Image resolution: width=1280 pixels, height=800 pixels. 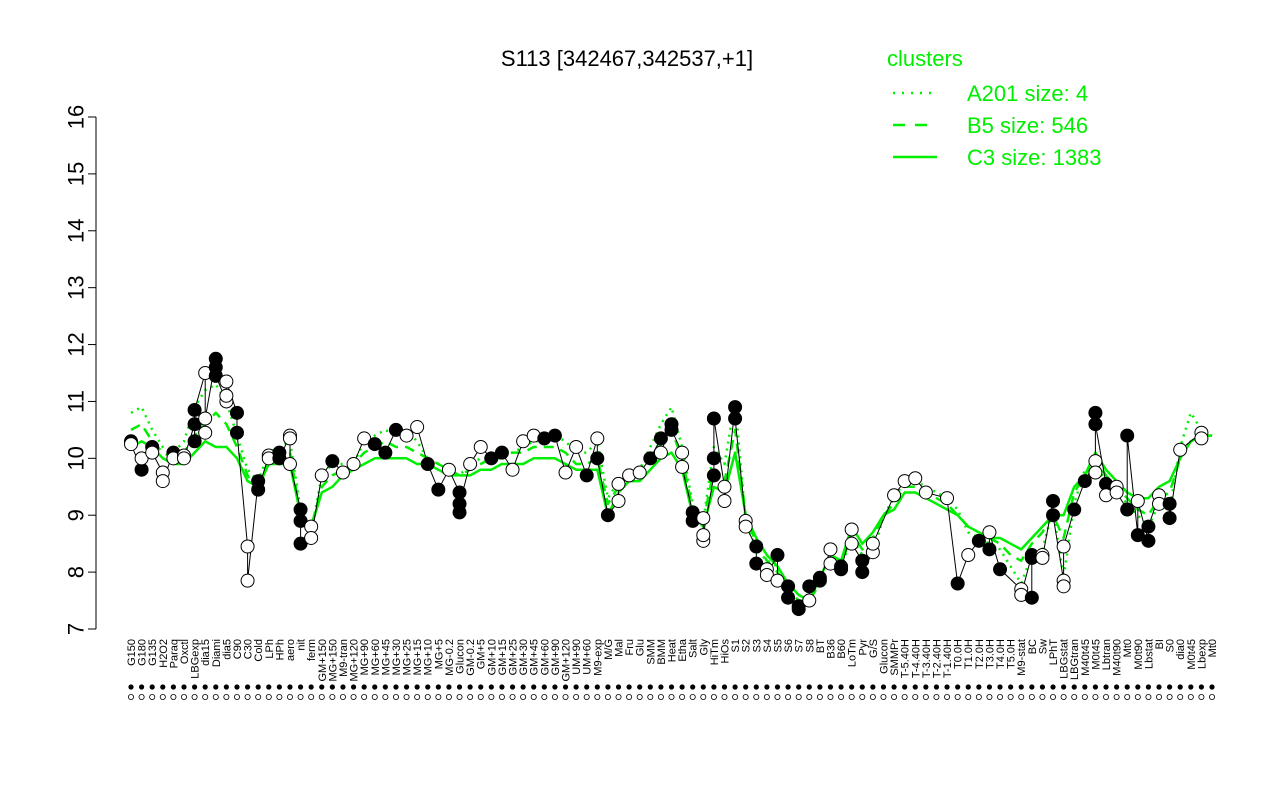 What do you see at coordinates (736, 645) in the screenshot?
I see `x-tick-label: S1` at bounding box center [736, 645].